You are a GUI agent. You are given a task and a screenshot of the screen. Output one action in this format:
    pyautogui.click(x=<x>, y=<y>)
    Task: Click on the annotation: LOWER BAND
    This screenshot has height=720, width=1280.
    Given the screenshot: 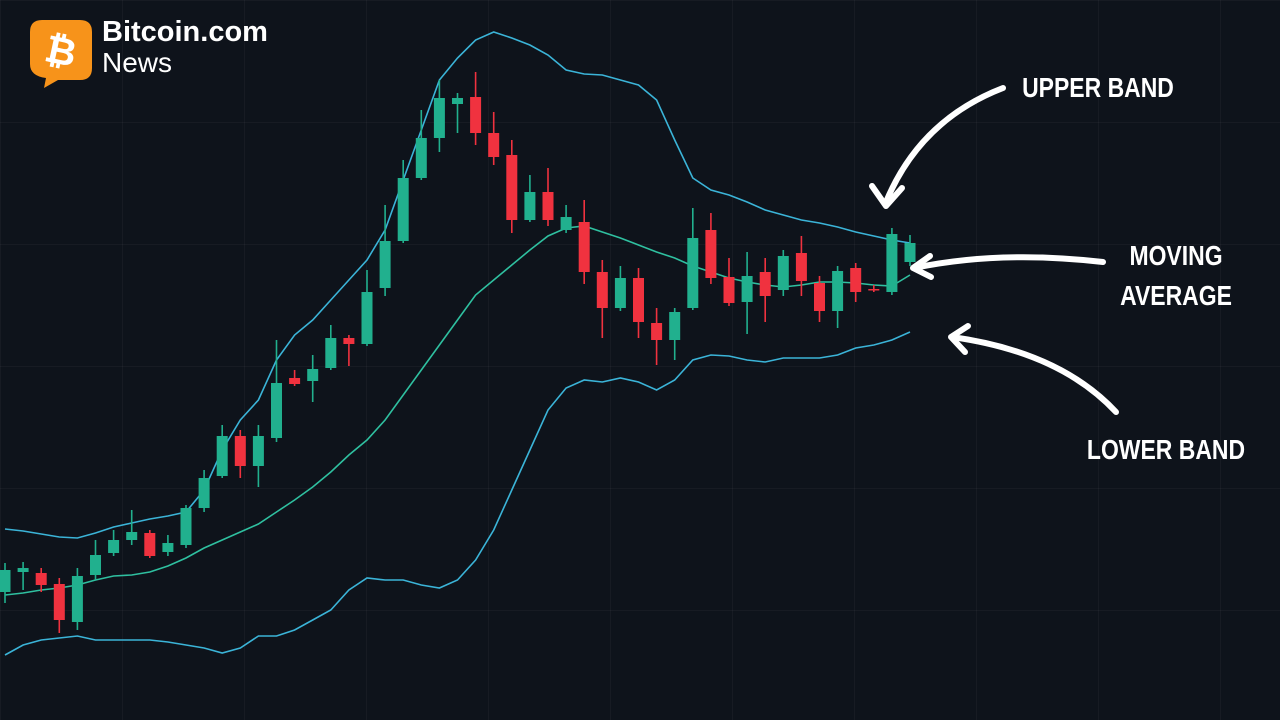 What is the action you would take?
    pyautogui.click(x=1166, y=449)
    